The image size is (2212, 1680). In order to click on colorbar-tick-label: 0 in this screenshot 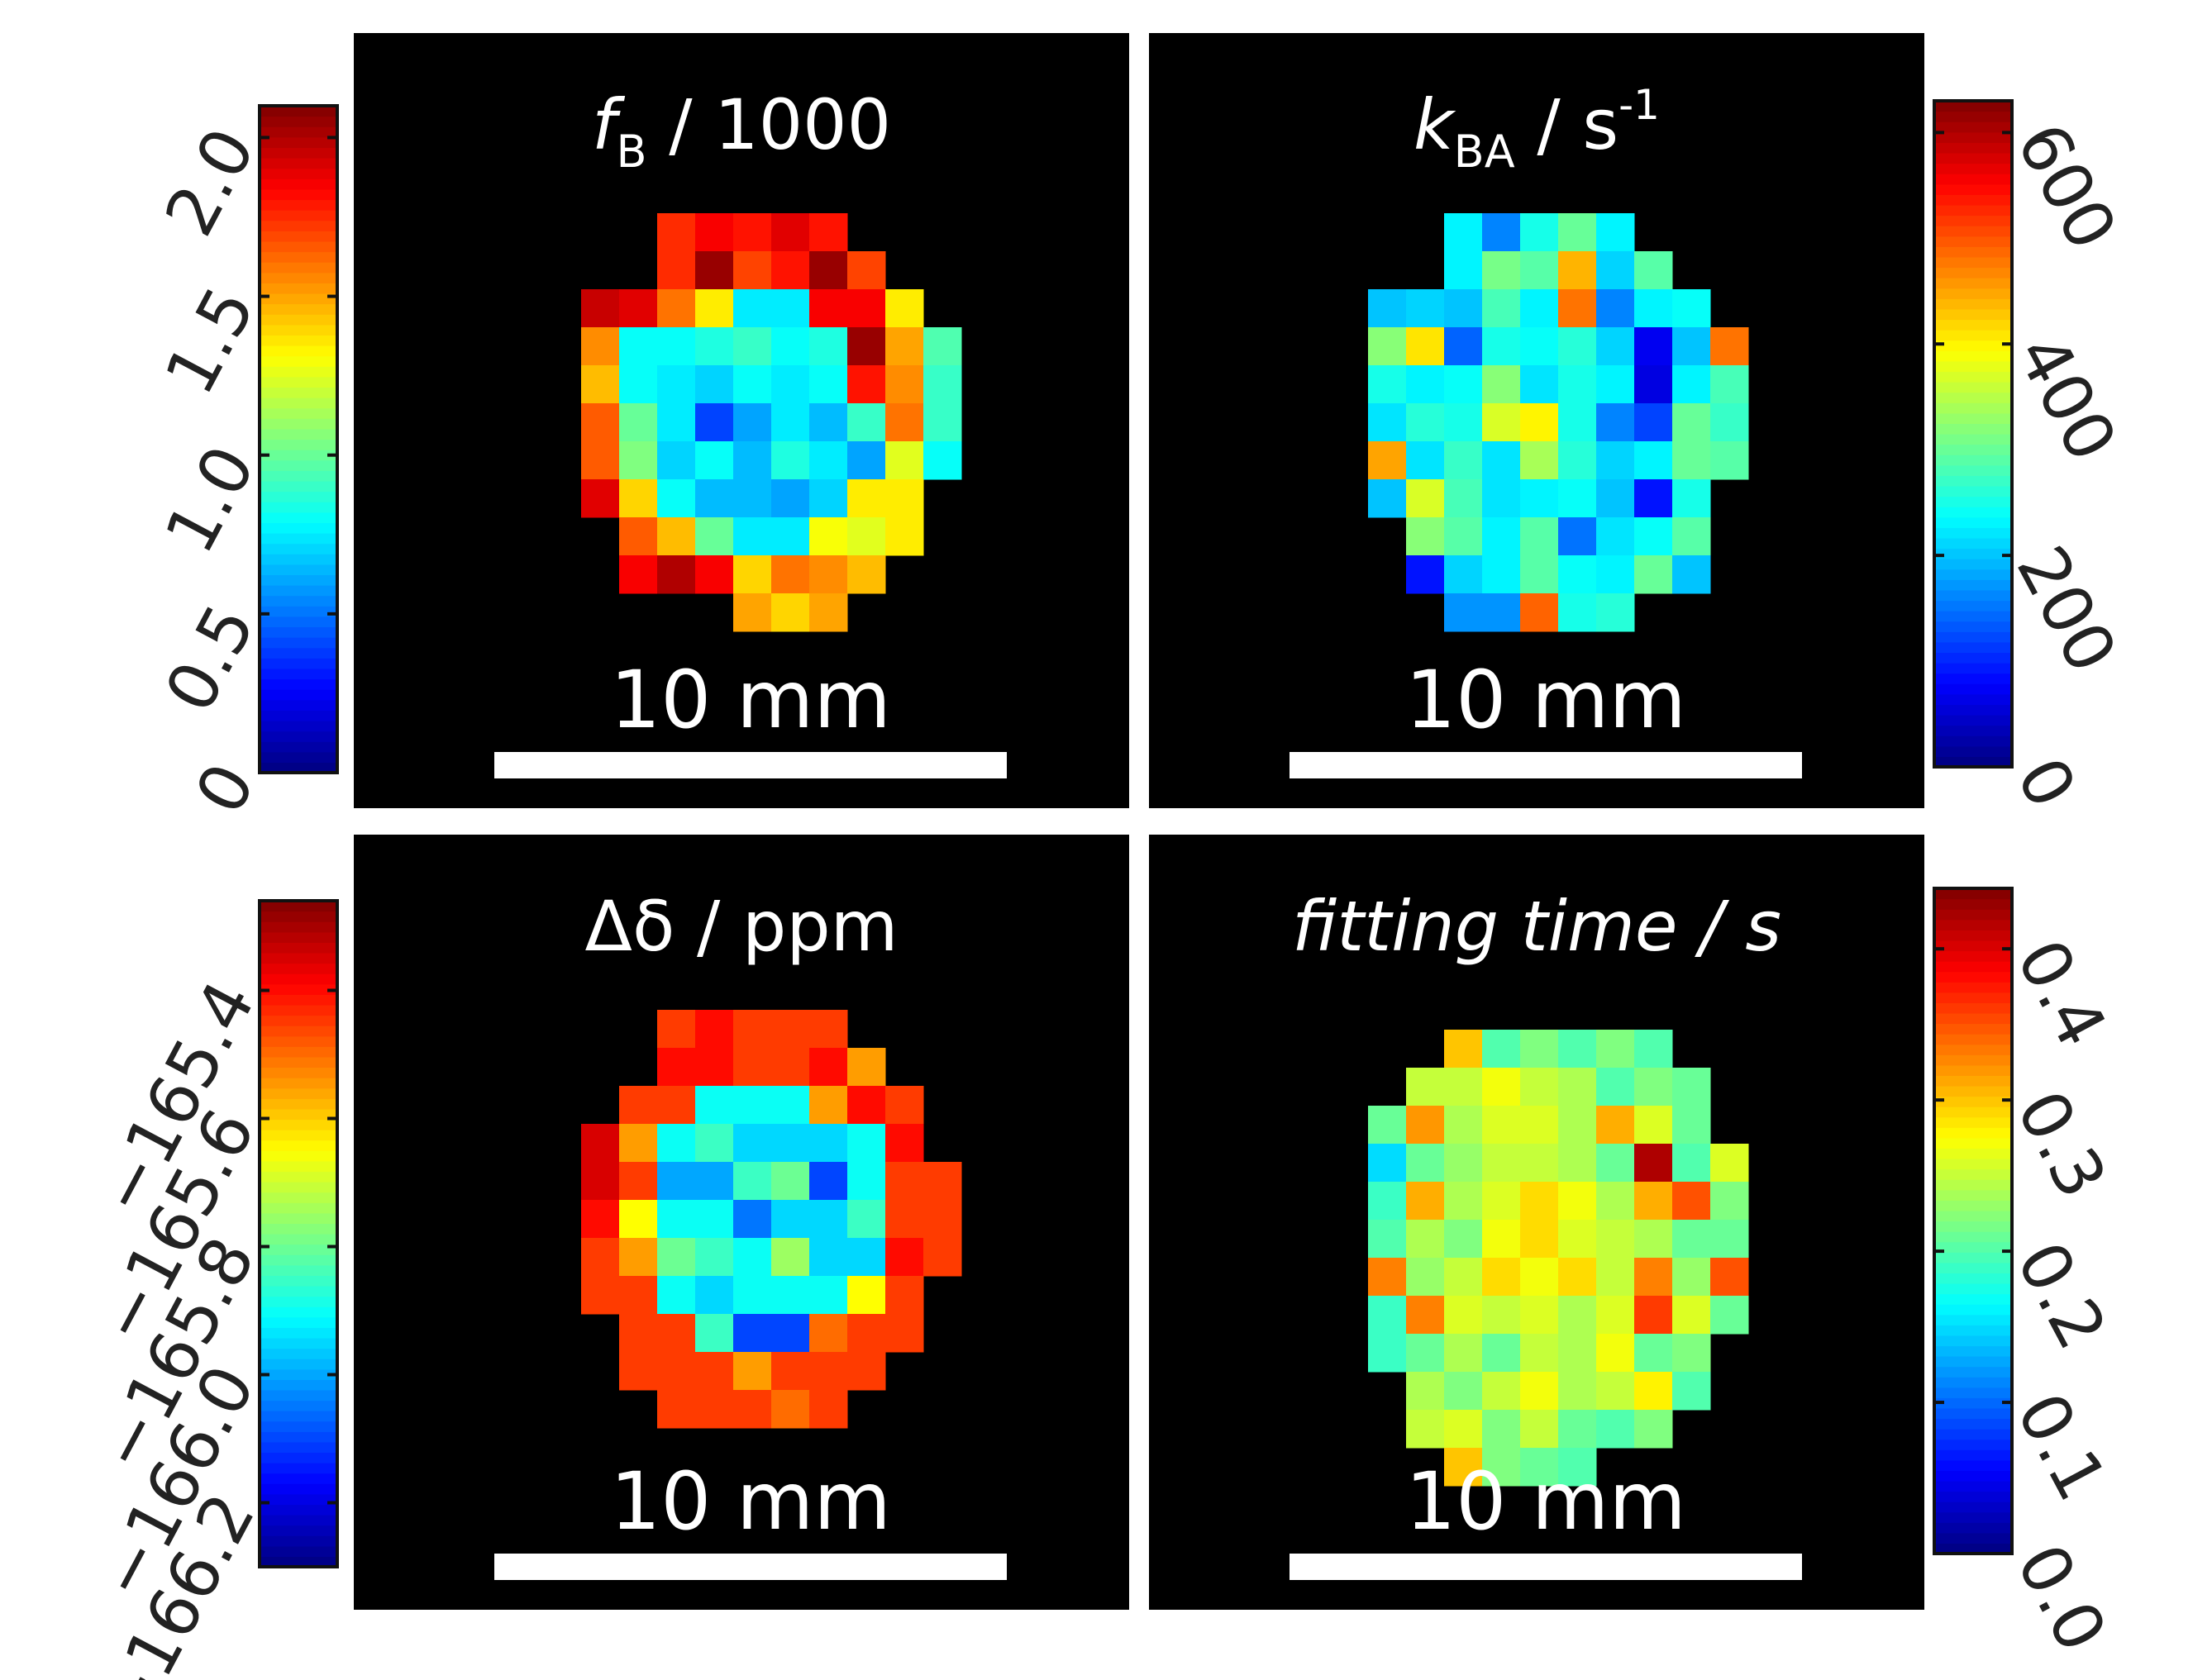, I will do `click(225, 788)`.